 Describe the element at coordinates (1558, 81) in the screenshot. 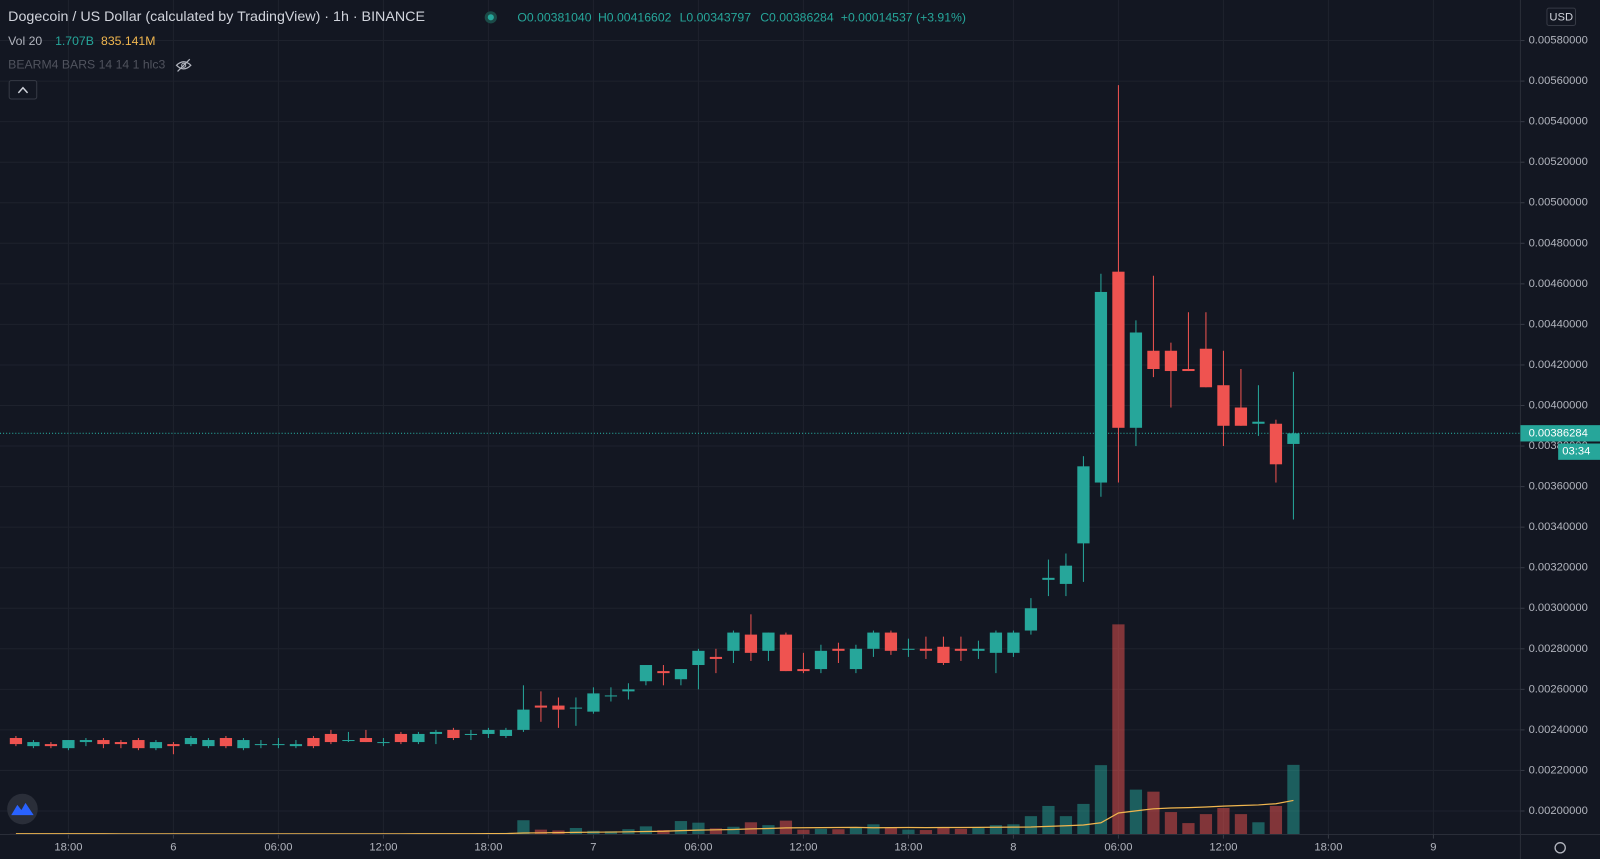

I see `y-tick-label: 0.00560000` at that location.